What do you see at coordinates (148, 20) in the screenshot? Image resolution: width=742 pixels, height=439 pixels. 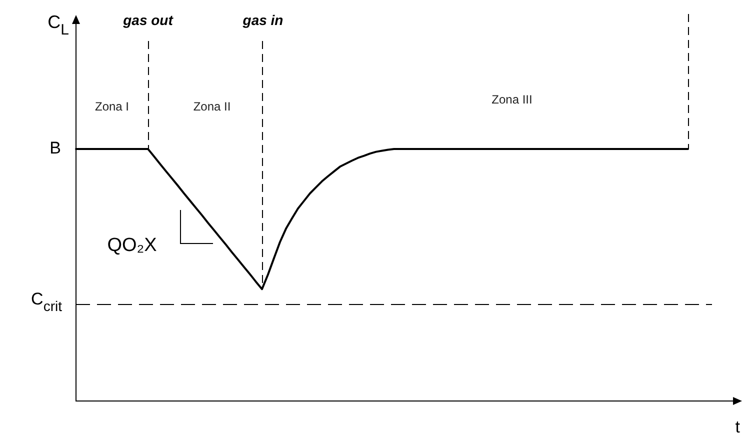 I see `text: gas out` at bounding box center [148, 20].